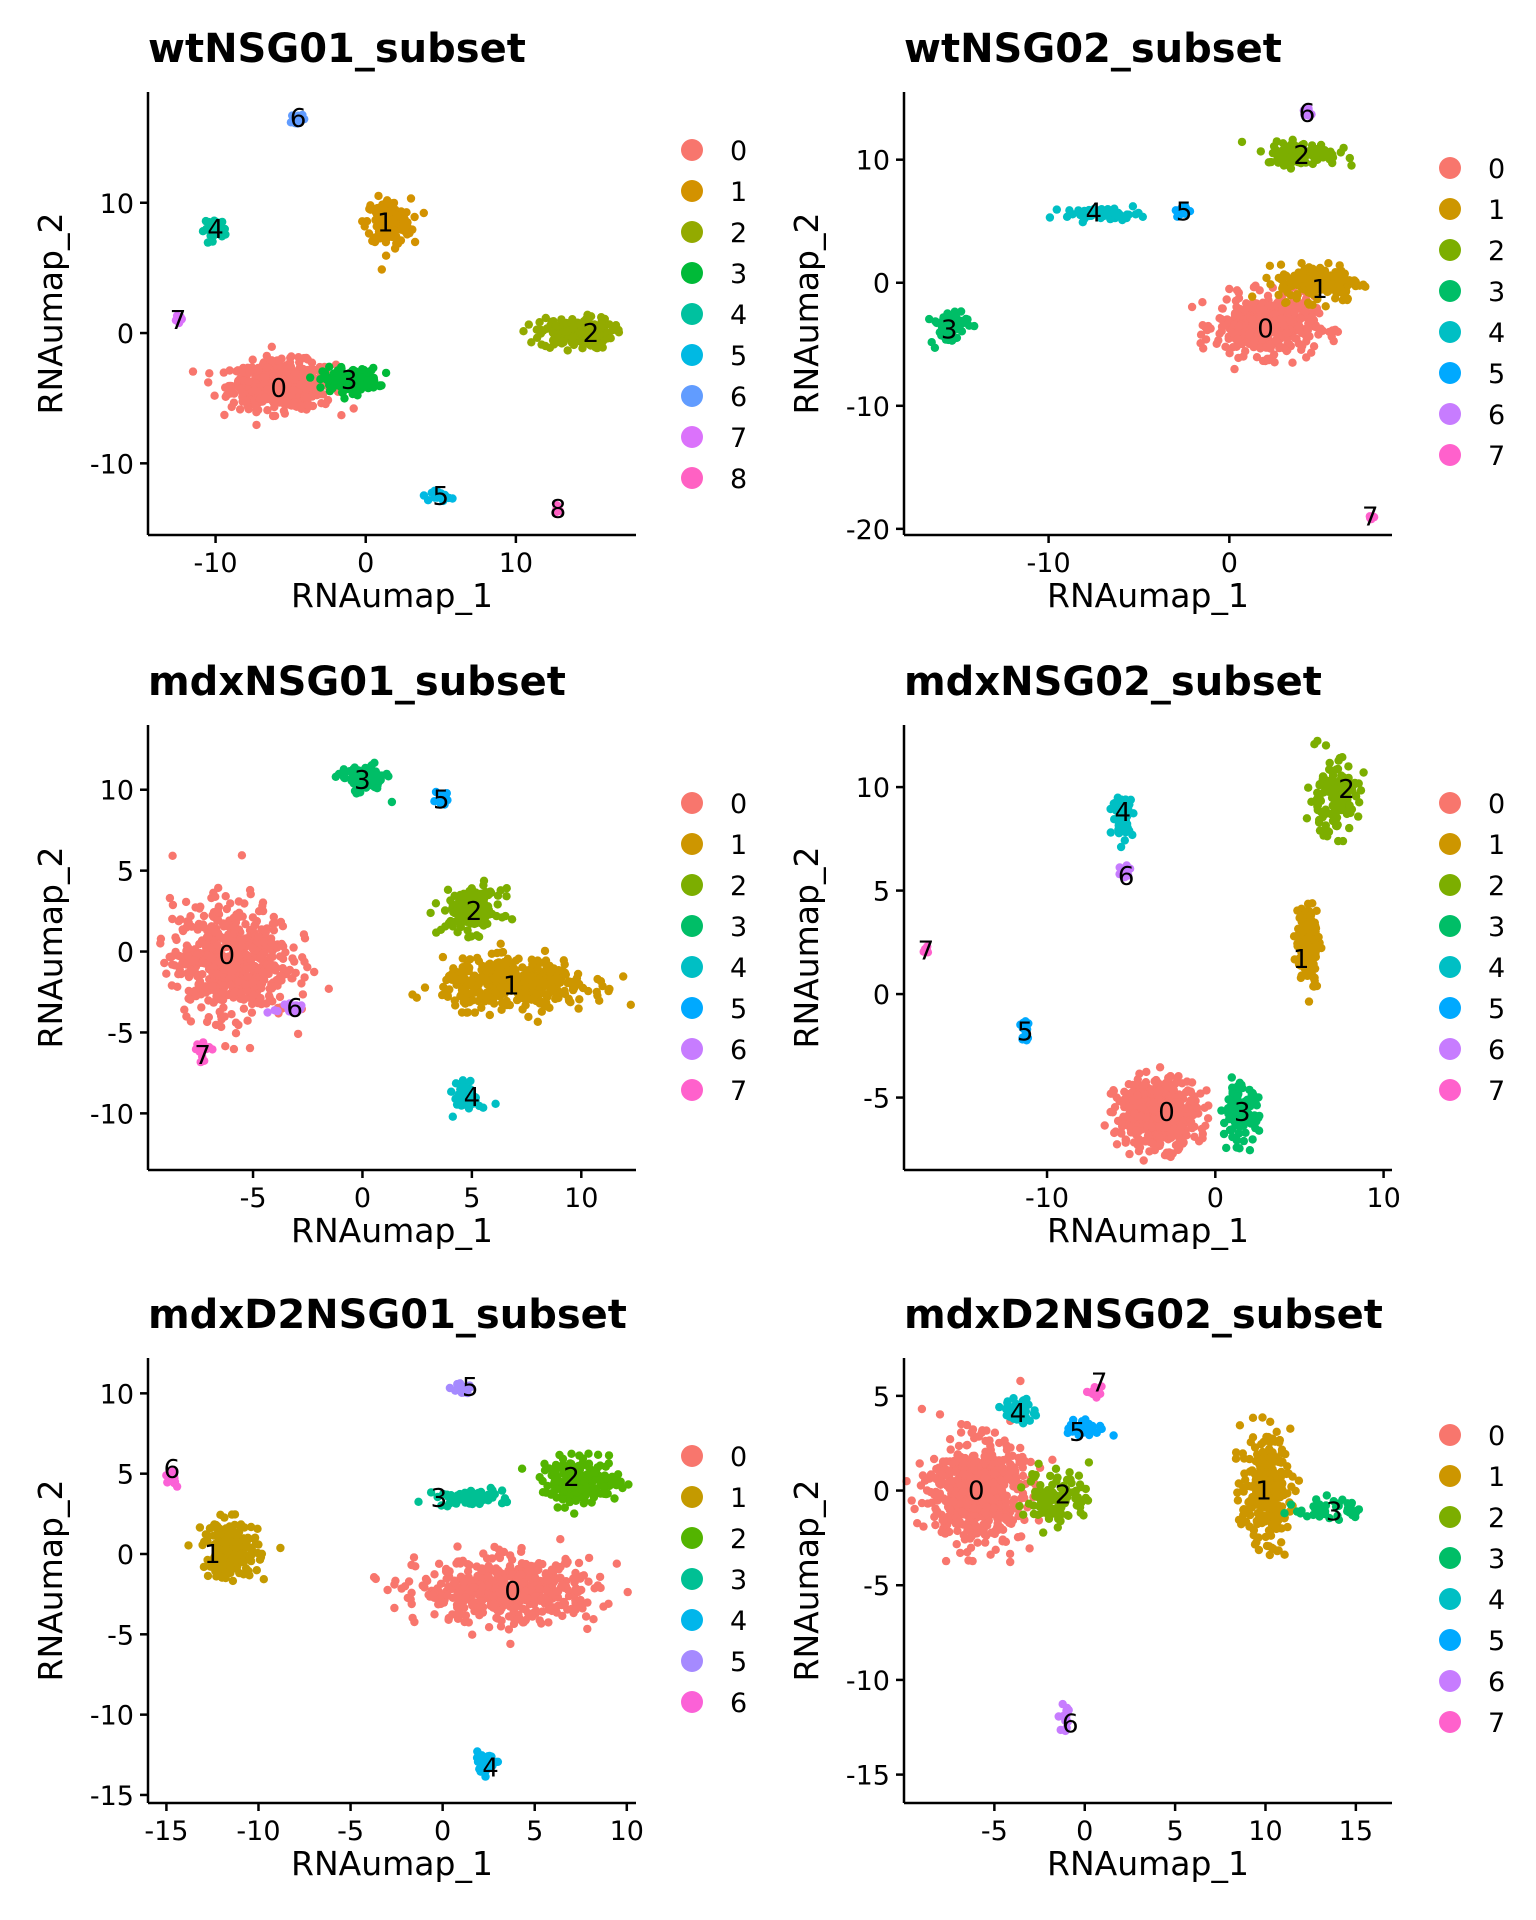 The width and height of the screenshot is (1536, 1920). What do you see at coordinates (1496, 1050) in the screenshot?
I see `legend-label-6: 6` at bounding box center [1496, 1050].